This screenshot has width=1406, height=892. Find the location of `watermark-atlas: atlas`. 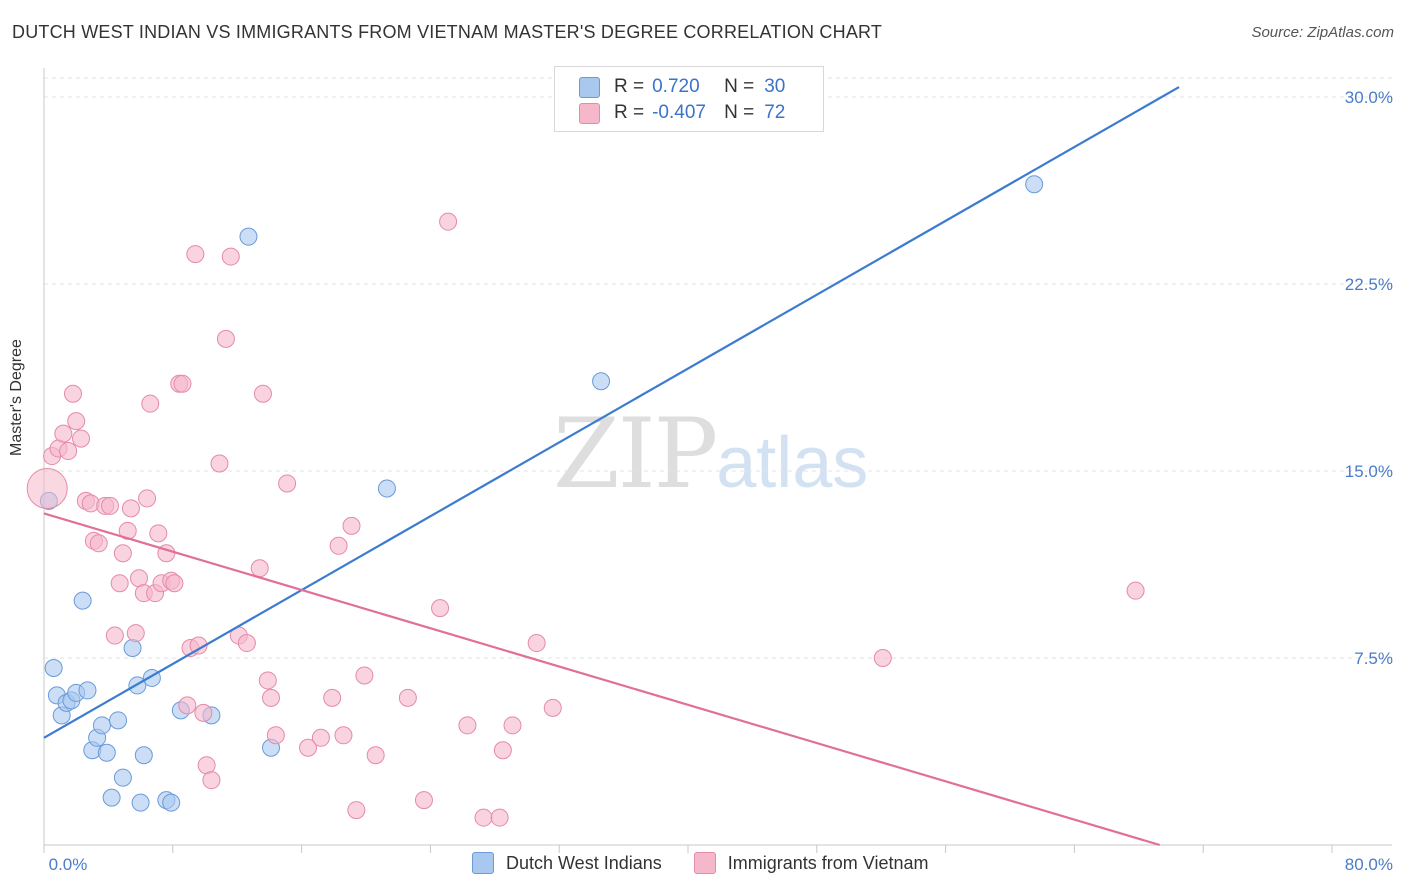

watermark-atlas: atlas is located at coordinates (792, 463).